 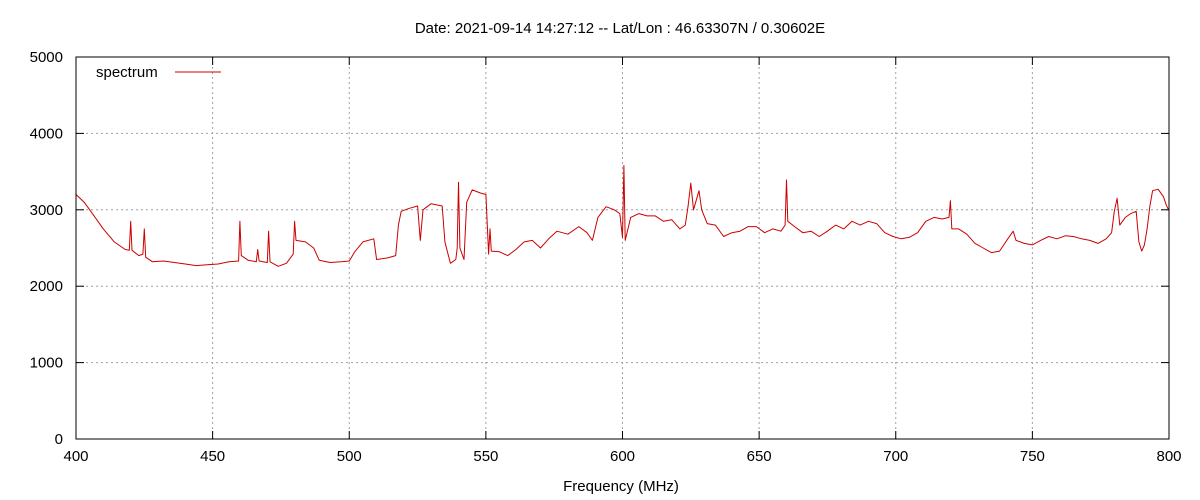 What do you see at coordinates (46, 363) in the screenshot?
I see `y-tick-label-1000: 1000` at bounding box center [46, 363].